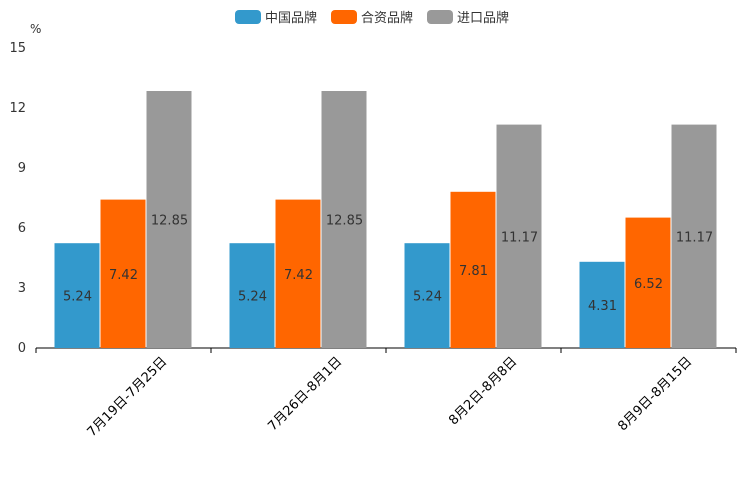 The image size is (744, 496). I want to click on x-tick-label: 8月9日-8月15日, so click(655, 394).